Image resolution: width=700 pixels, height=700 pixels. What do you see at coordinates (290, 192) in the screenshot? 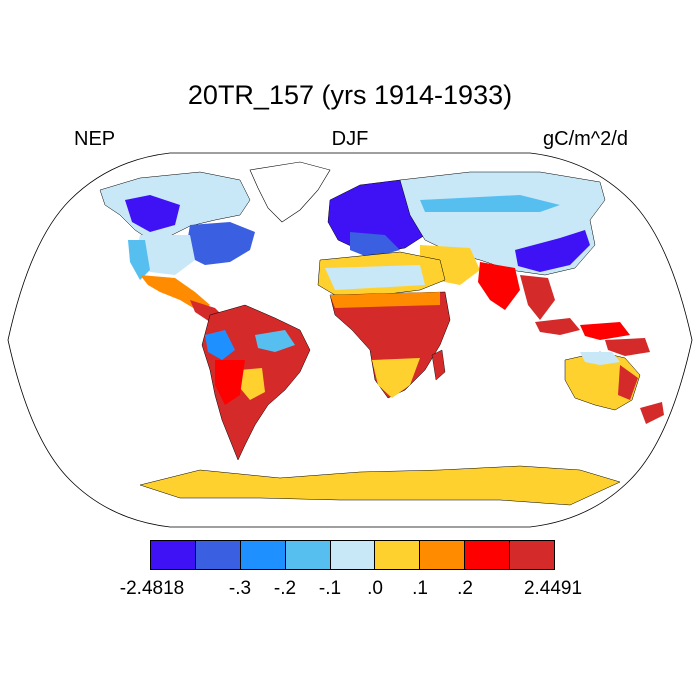
I see `greenland` at bounding box center [290, 192].